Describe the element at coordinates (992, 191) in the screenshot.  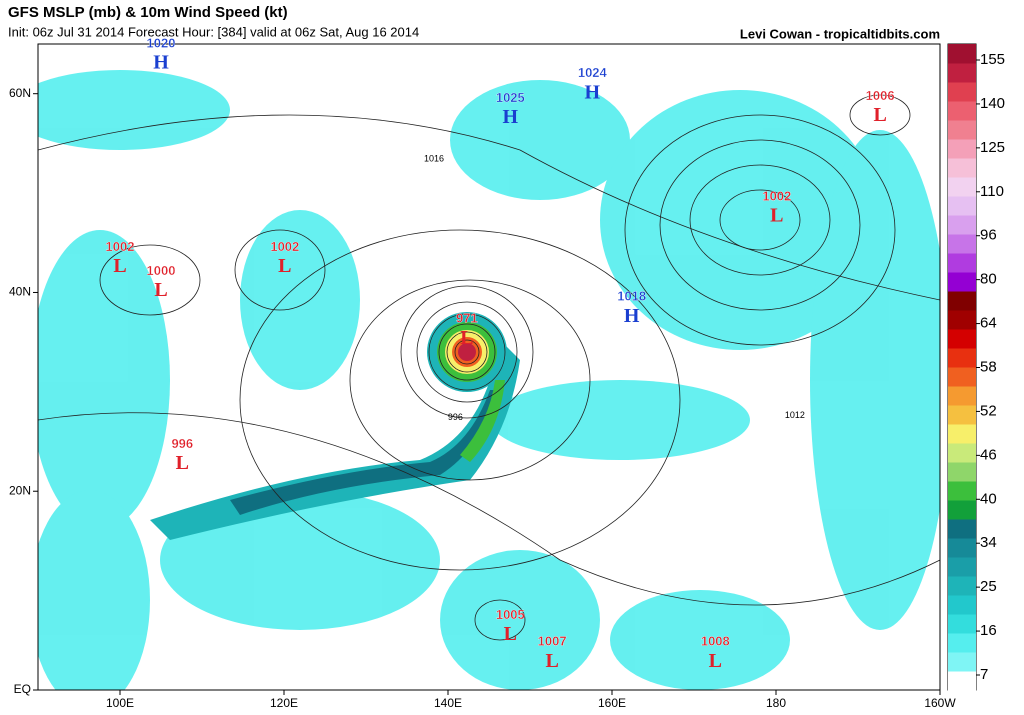
I see `colorbar-tick-label: 110` at that location.